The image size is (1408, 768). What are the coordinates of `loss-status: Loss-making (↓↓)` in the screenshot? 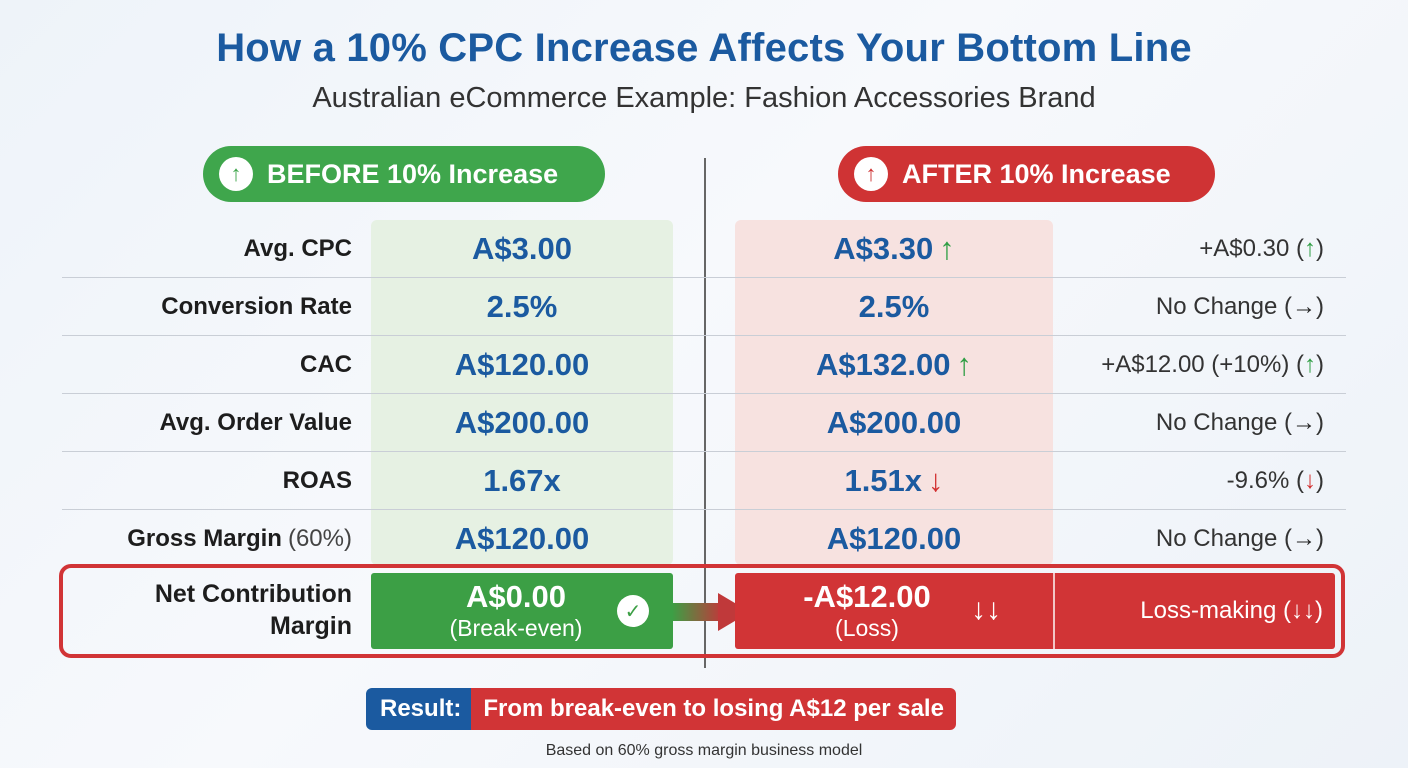 It's located at (1231, 610).